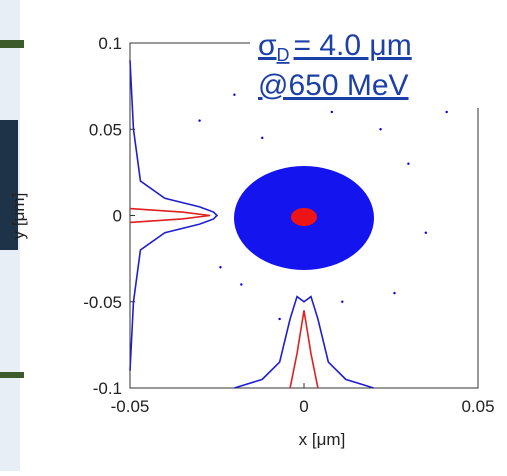  What do you see at coordinates (283, 55) in the screenshot?
I see `annotation-subscript: D` at bounding box center [283, 55].